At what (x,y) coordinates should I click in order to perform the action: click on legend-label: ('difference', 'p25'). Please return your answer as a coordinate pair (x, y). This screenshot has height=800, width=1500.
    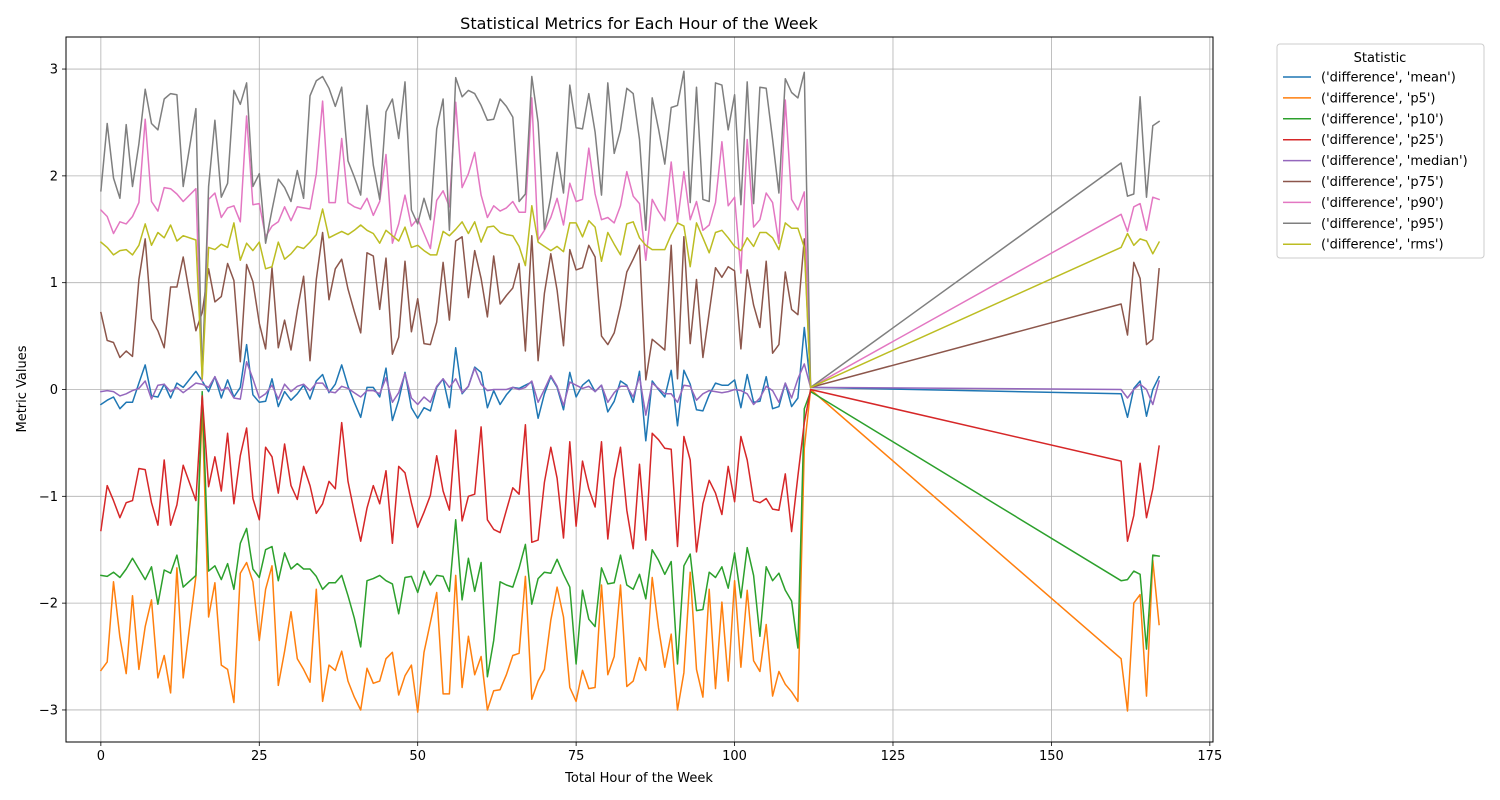
    Looking at the image, I should click on (1382, 140).